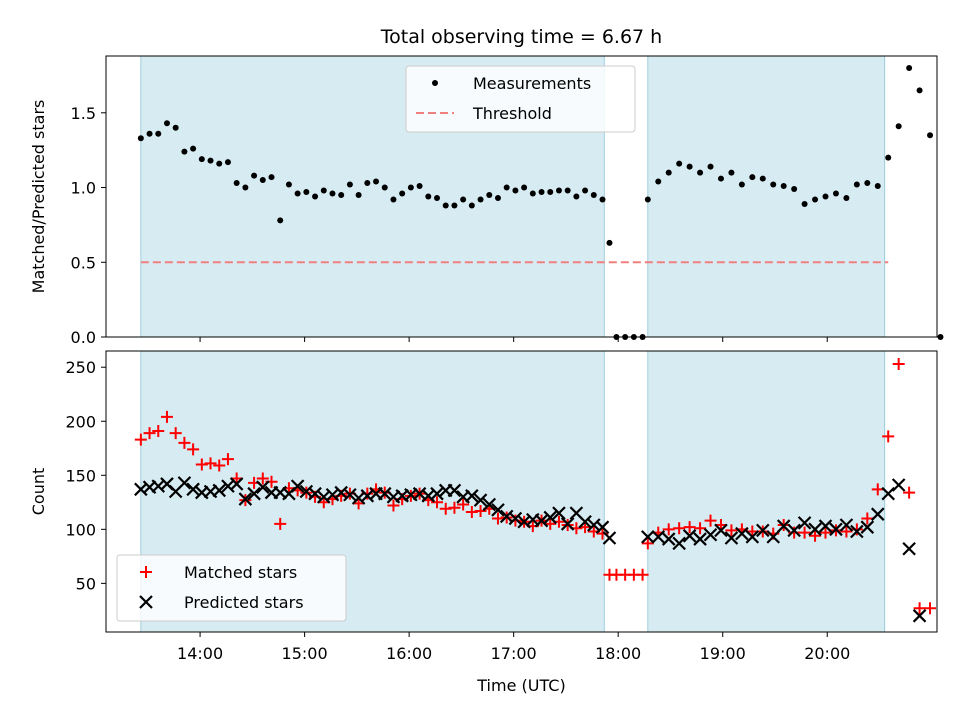 The image size is (960, 720). I want to click on legend-label: Threshold, so click(512, 113).